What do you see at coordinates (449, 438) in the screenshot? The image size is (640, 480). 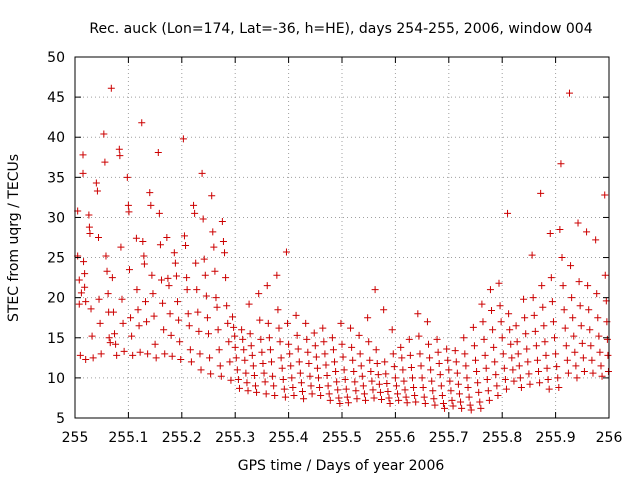 I see `x-tick-label: 255.7` at bounding box center [449, 438].